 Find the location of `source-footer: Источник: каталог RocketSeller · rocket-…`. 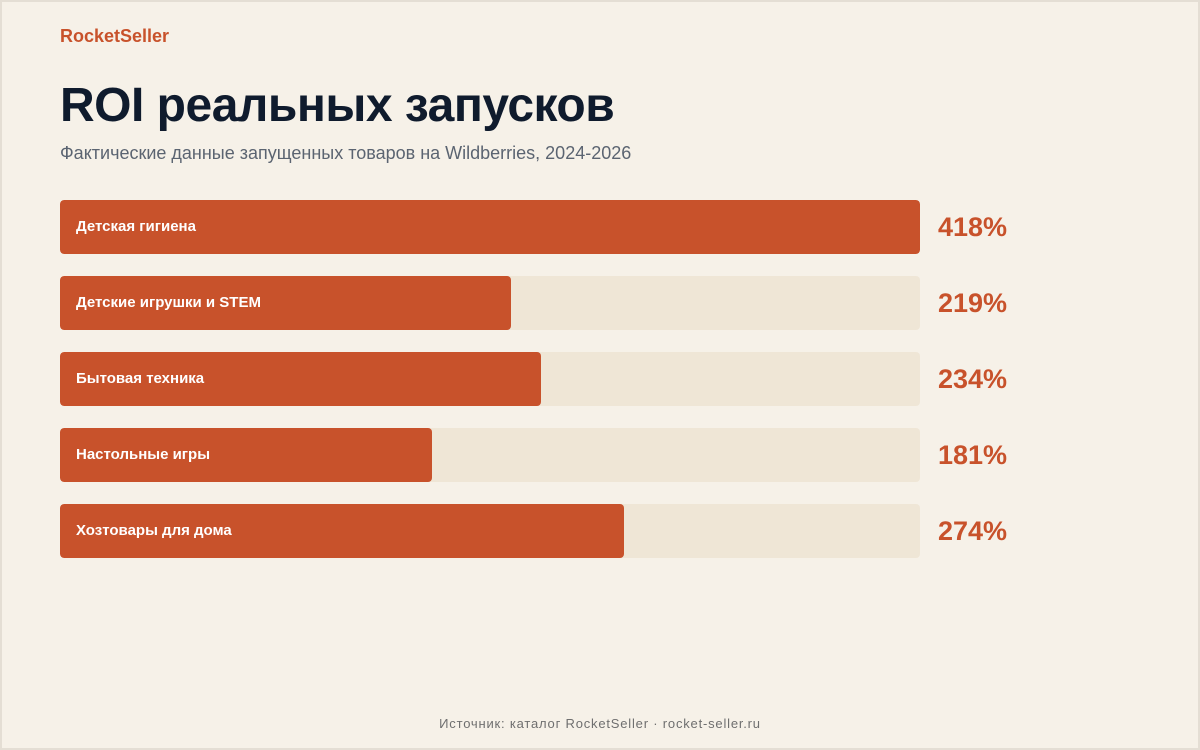

source-footer: Источник: каталог RocketSeller · rocket-… is located at coordinates (600, 723).